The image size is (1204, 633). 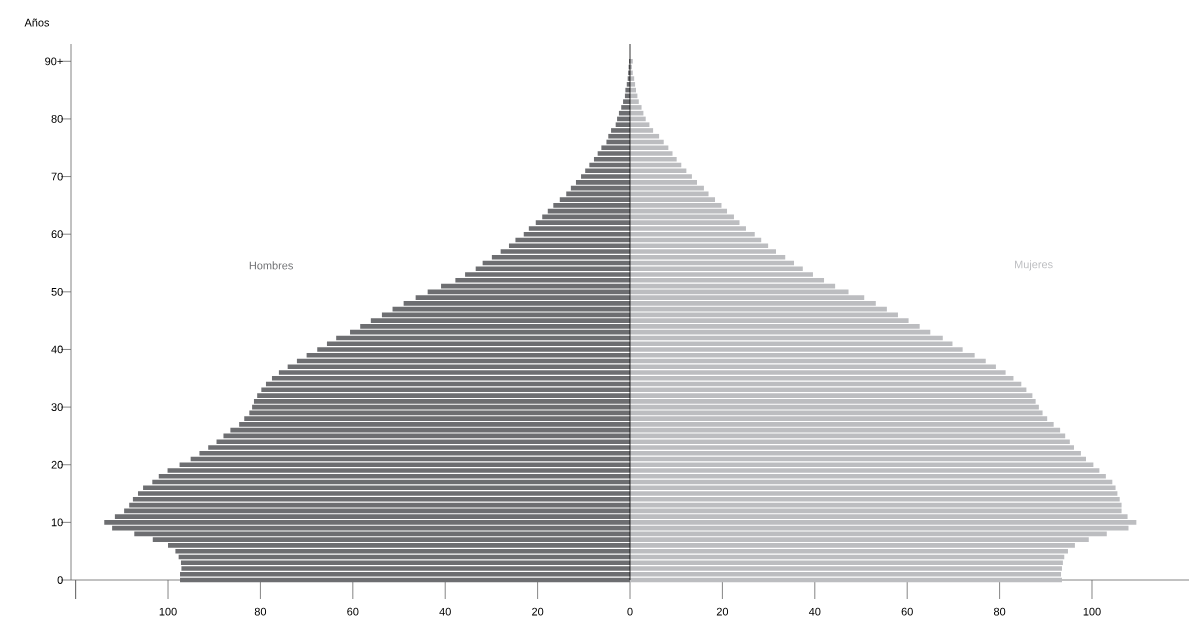 I want to click on y-tick-label: 30, so click(x=57, y=407).